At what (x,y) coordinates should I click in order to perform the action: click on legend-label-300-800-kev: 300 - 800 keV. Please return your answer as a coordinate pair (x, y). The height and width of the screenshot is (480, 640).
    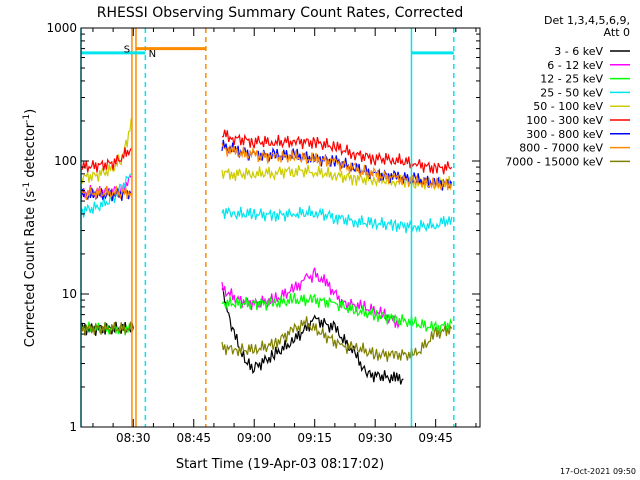
    Looking at the image, I should click on (564, 134).